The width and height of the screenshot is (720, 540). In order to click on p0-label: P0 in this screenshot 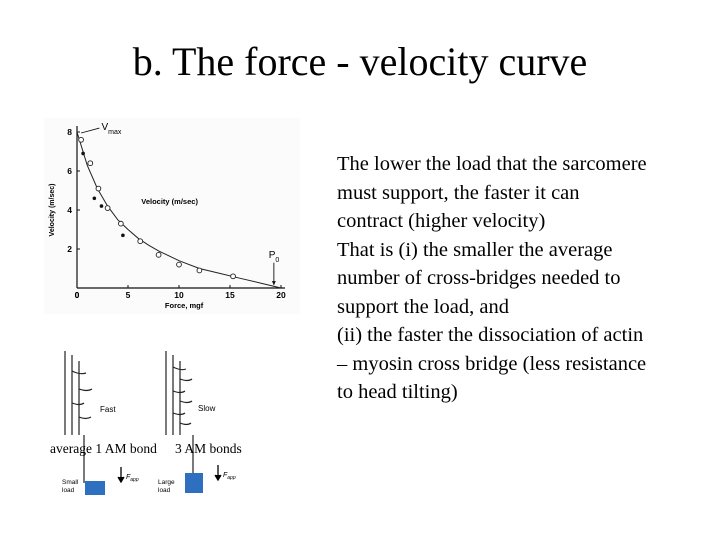, I will do `click(274, 257)`.